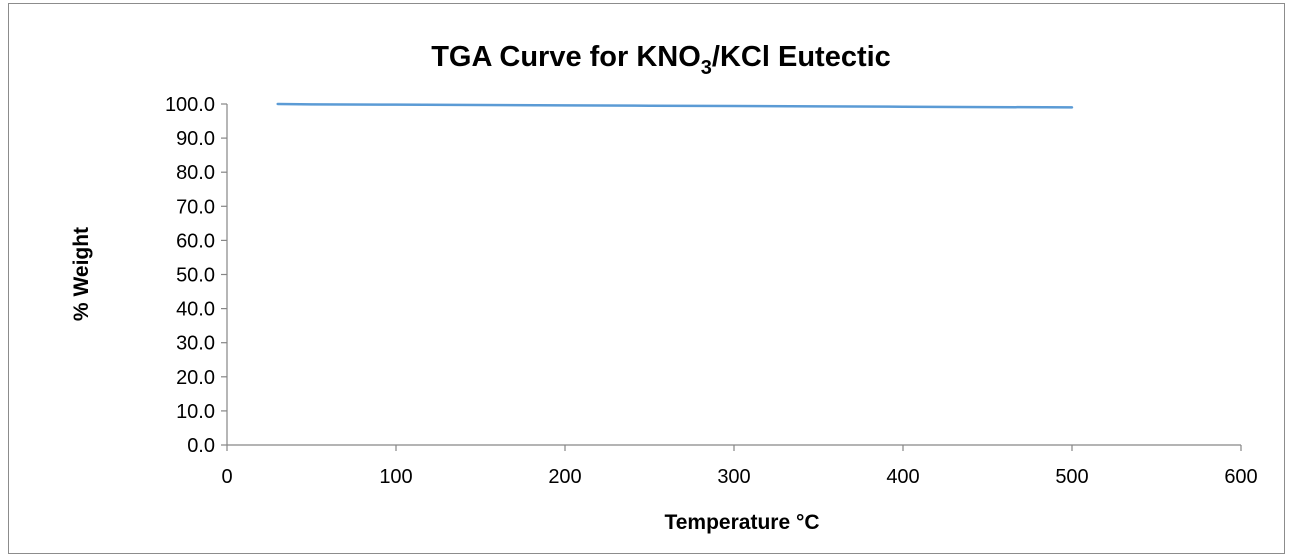 This screenshot has width=1293, height=560. What do you see at coordinates (201, 446) in the screenshot?
I see `y-tick-label: 0.0` at bounding box center [201, 446].